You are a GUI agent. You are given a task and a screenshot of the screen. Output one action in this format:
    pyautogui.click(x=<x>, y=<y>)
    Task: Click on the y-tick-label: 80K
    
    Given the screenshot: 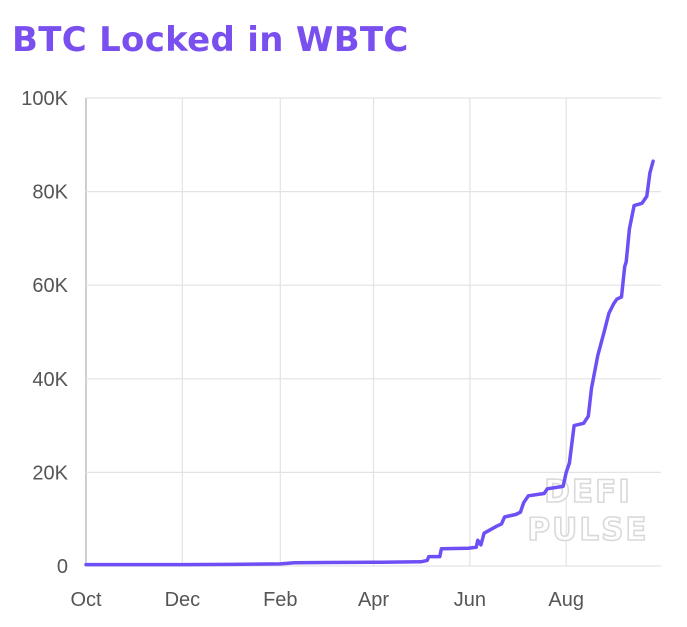 What is the action you would take?
    pyautogui.click(x=50, y=193)
    